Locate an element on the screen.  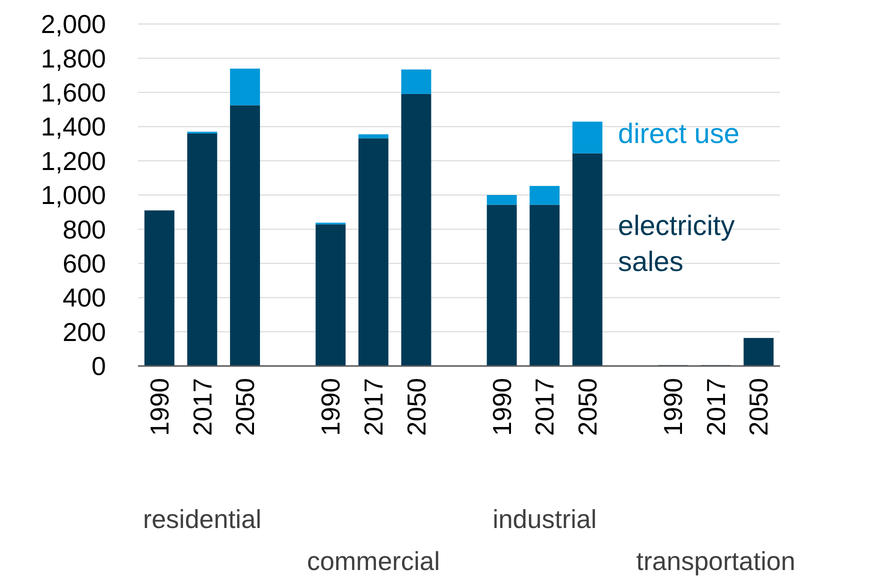
y-tick-label: 2,000 is located at coordinates (73, 24).